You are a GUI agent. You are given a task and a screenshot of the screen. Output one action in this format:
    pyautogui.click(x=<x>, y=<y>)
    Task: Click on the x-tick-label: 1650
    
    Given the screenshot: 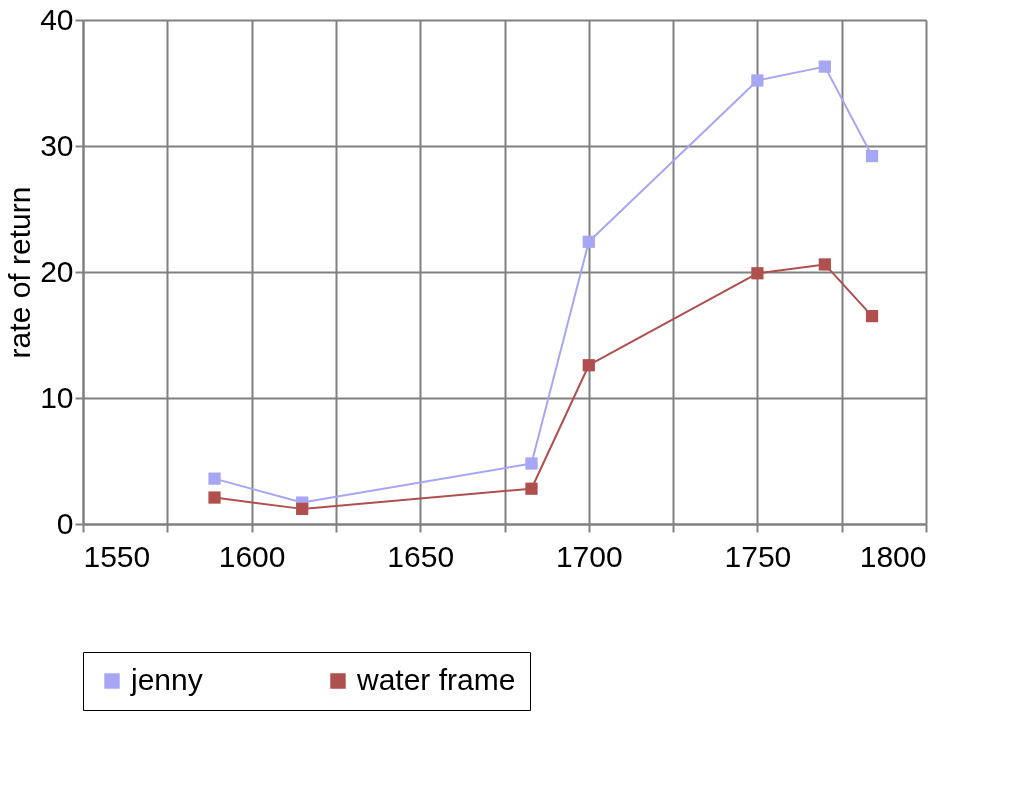 What is the action you would take?
    pyautogui.click(x=421, y=556)
    